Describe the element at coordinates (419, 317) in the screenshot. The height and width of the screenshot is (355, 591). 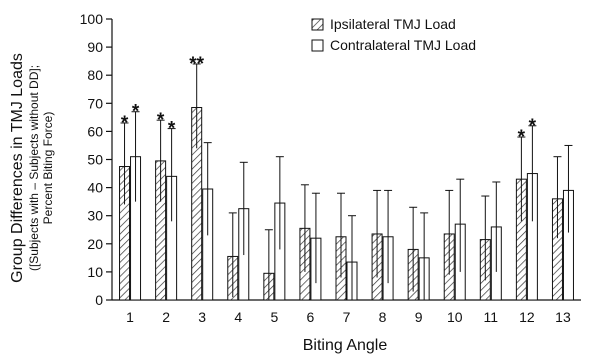
I see `x-tick-label: 9` at that location.